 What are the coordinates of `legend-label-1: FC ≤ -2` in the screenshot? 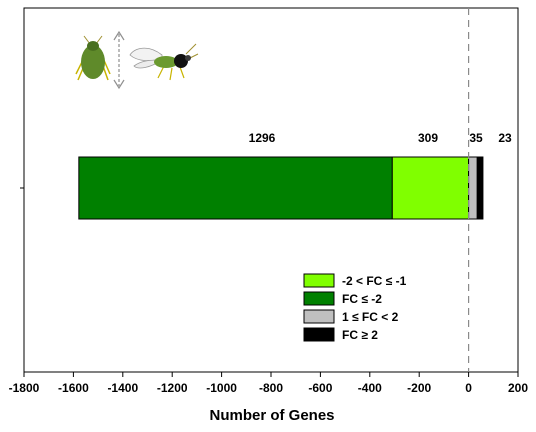 It's located at (362, 299).